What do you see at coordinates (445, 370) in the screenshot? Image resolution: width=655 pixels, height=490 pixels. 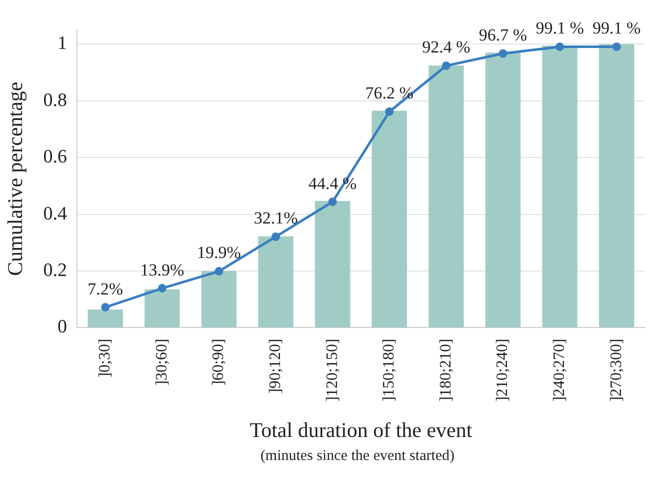 I see `x-tick-label: ]180;210]` at bounding box center [445, 370].